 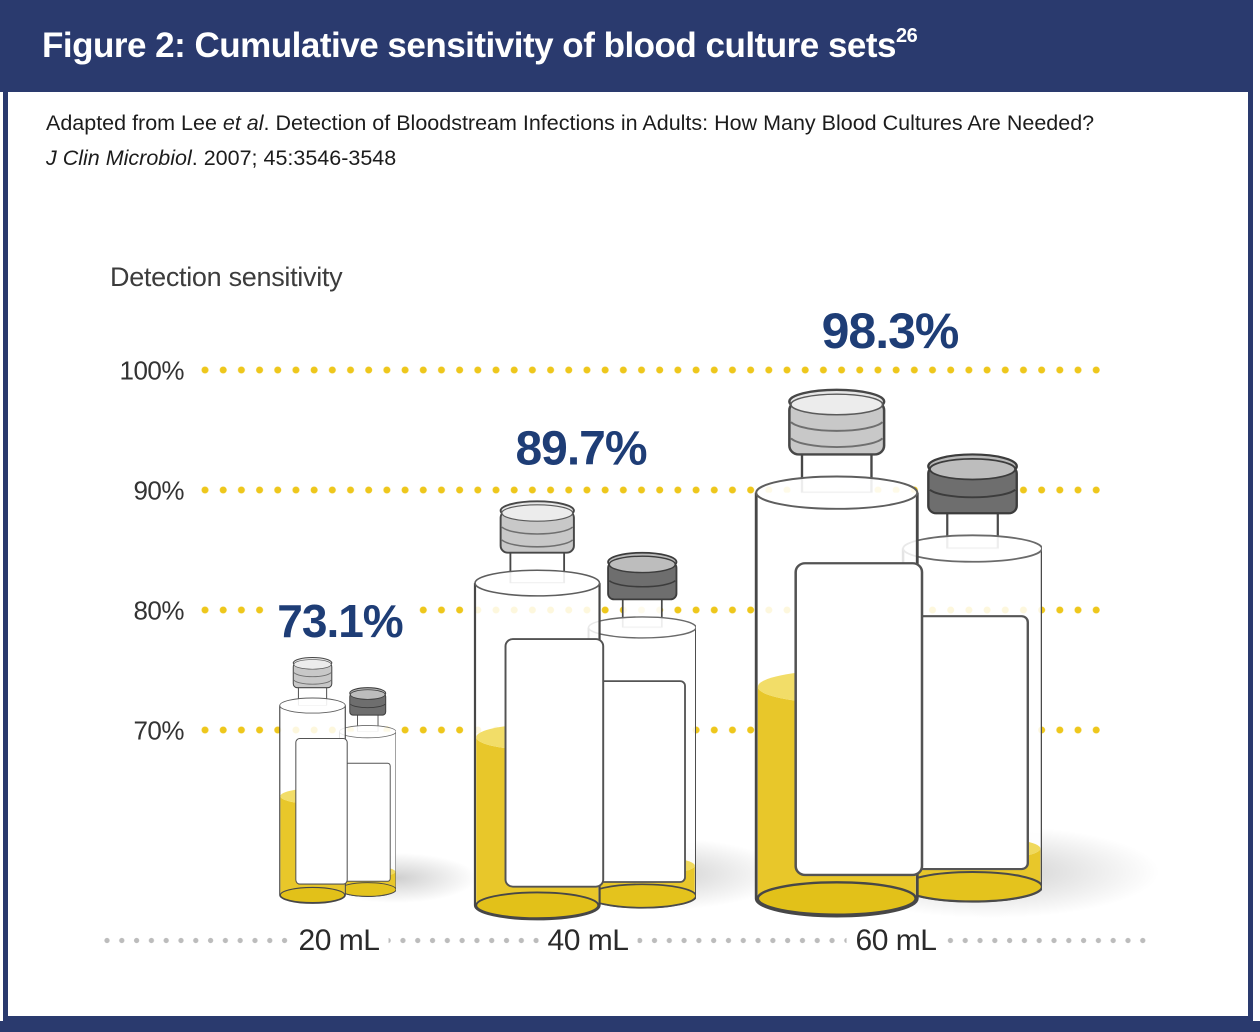 I want to click on value-label-60ml: 98.3%, so click(x=890, y=331).